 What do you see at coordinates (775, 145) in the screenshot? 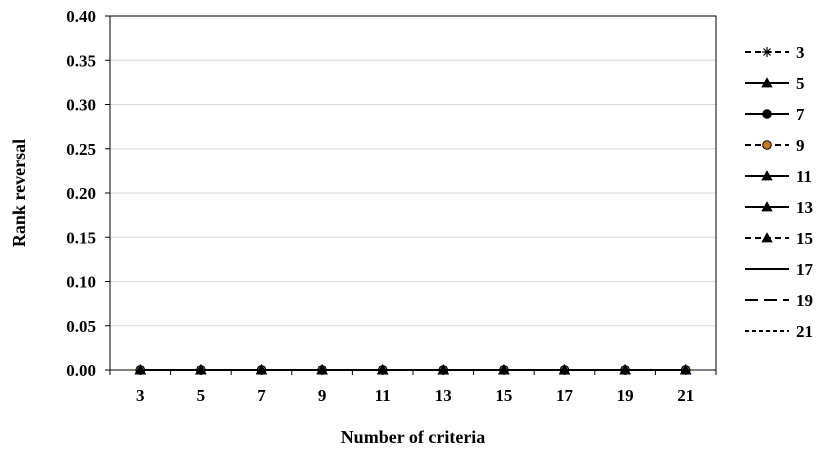
I see `legend-item: 9` at bounding box center [775, 145].